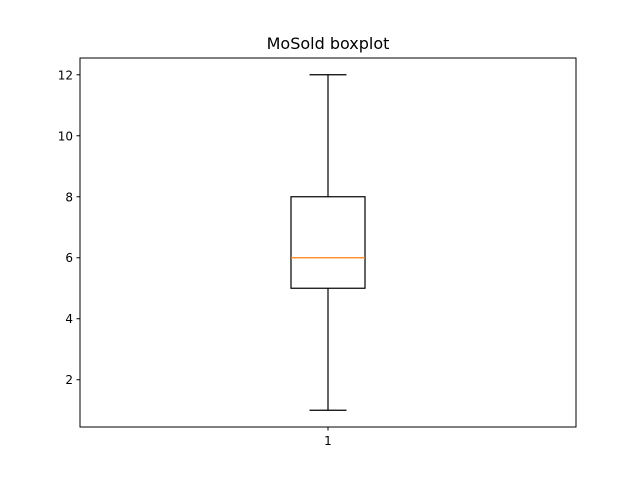 This screenshot has width=640, height=480. I want to click on y-tick-label: 2, so click(69, 380).